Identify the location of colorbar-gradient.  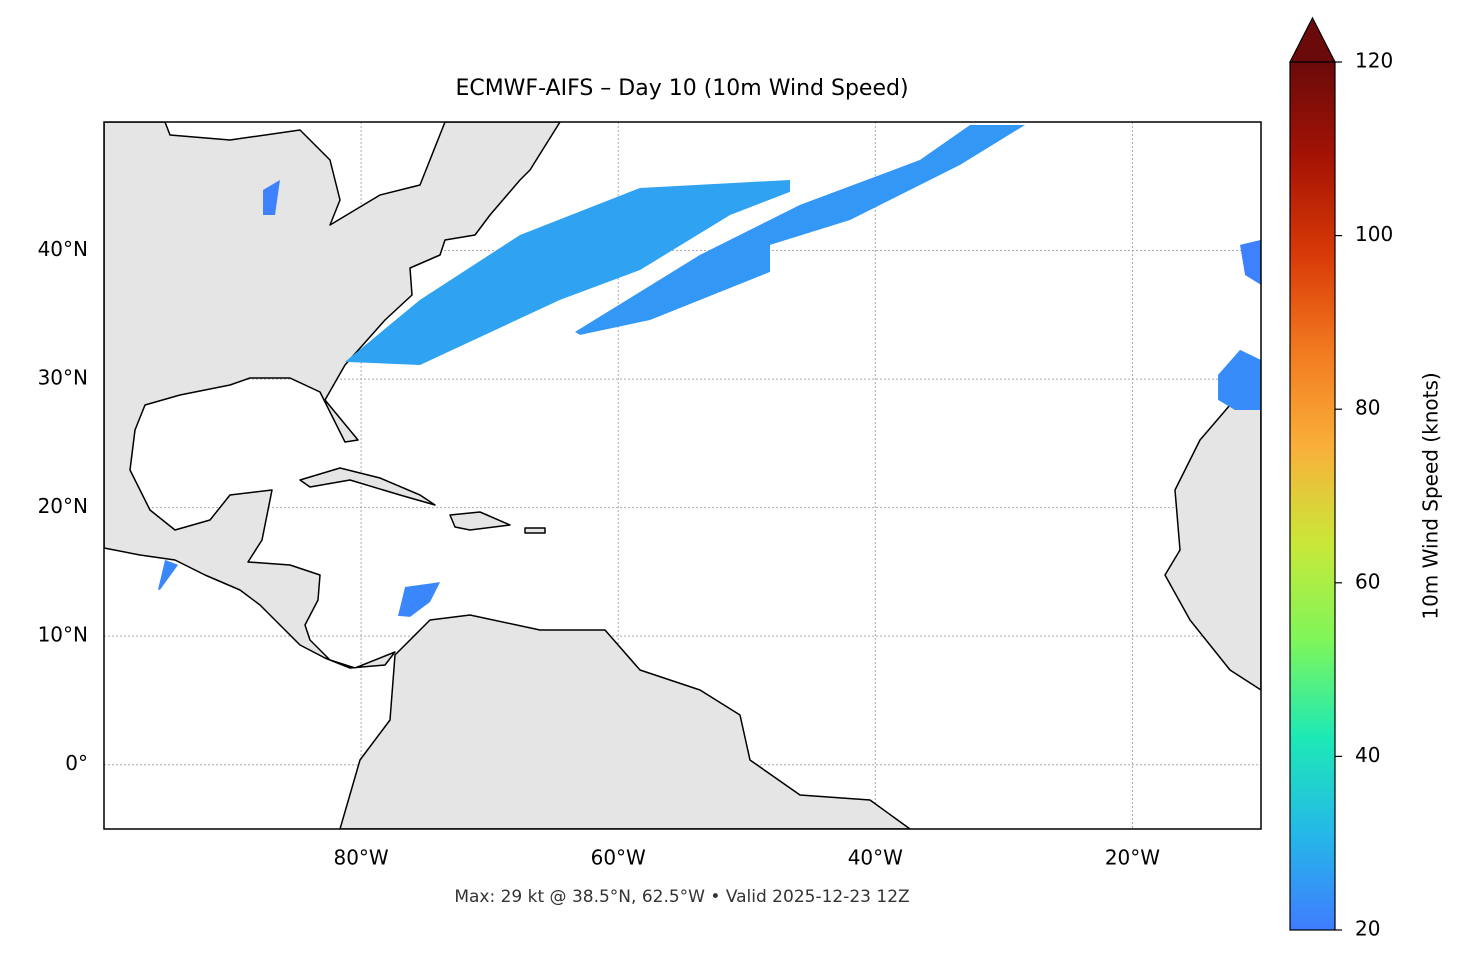
(1312, 496).